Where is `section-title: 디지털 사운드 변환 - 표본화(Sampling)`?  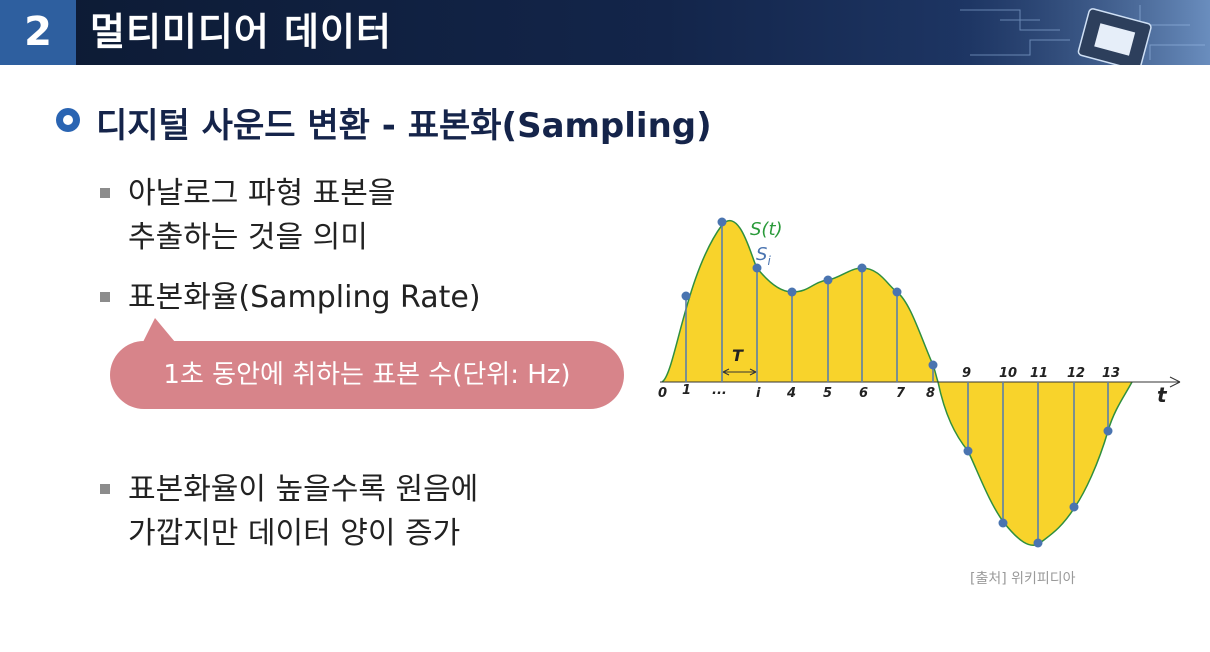
section-title: 디지털 사운드 변환 - 표본화(Sampling) is located at coordinates (404, 126).